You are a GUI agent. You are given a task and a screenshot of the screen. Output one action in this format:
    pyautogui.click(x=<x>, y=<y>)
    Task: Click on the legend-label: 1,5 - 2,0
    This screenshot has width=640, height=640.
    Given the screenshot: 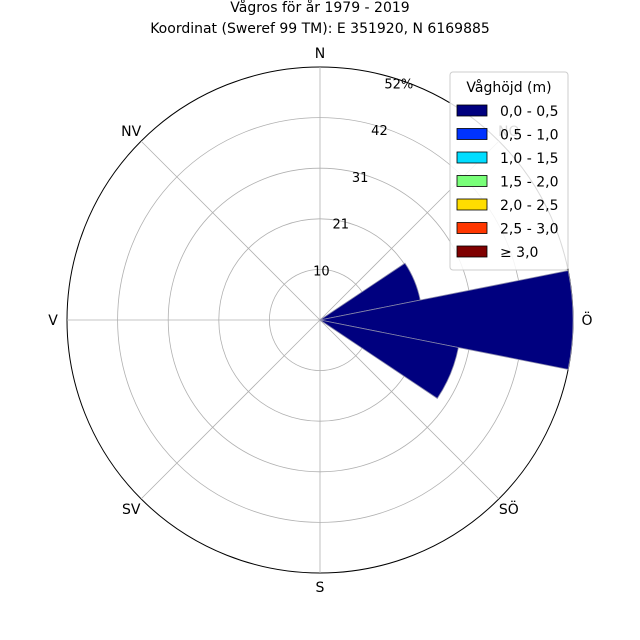 What is the action you would take?
    pyautogui.click(x=529, y=183)
    